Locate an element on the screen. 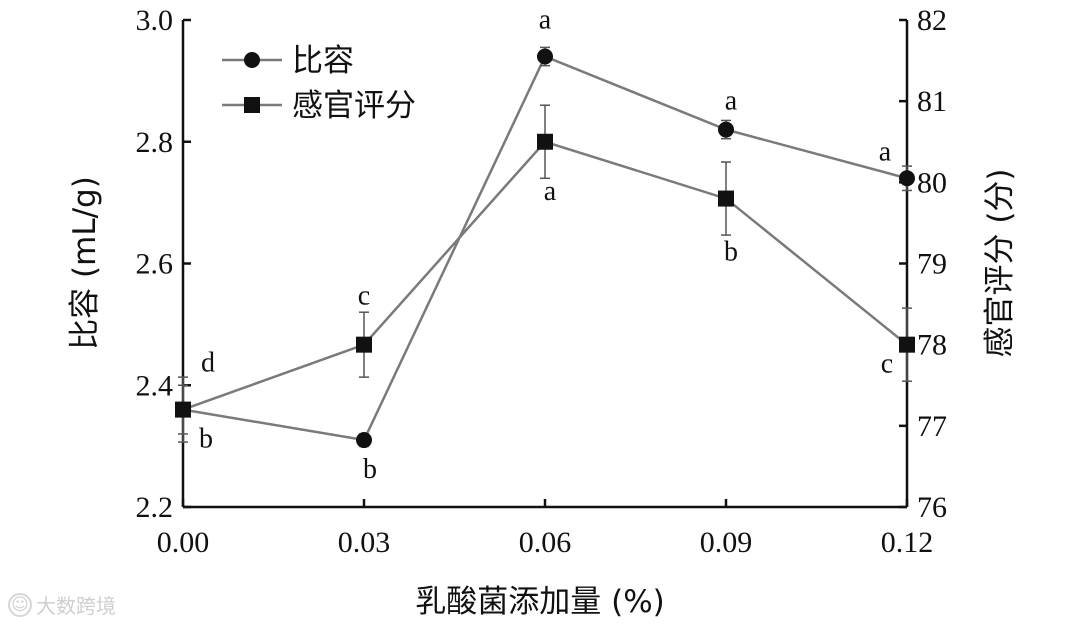 The image size is (1080, 625). legend-label: 感官评分 is located at coordinates (354, 106).